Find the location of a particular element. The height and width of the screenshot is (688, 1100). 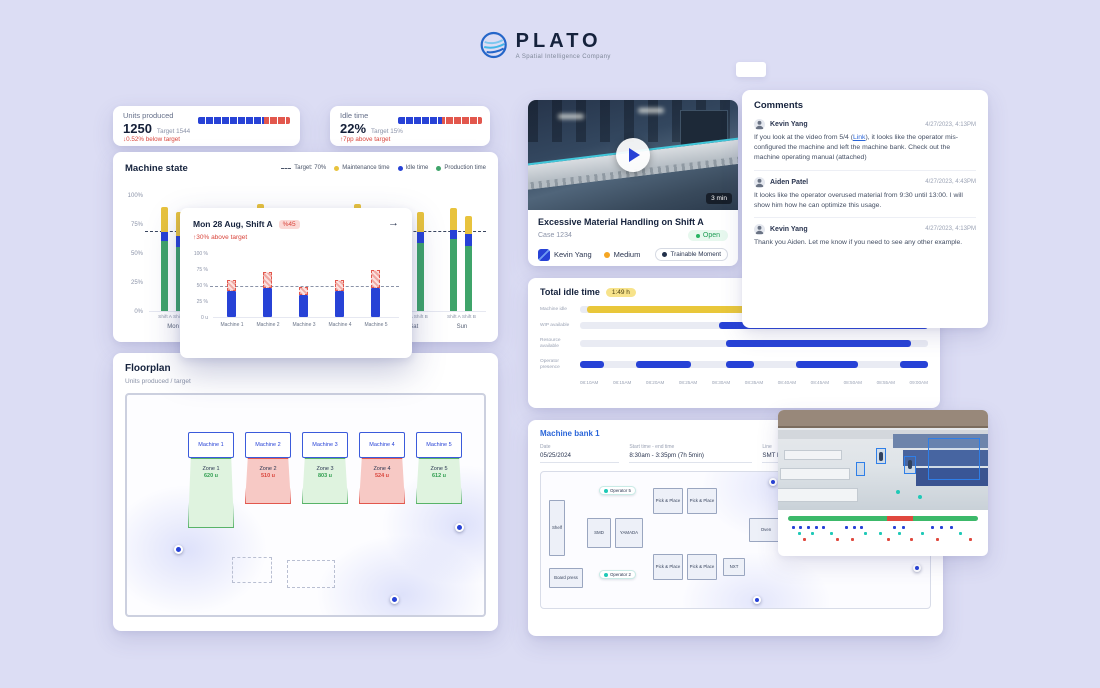

trainable-moment-tag: Trainable Moment is located at coordinates (691, 254).